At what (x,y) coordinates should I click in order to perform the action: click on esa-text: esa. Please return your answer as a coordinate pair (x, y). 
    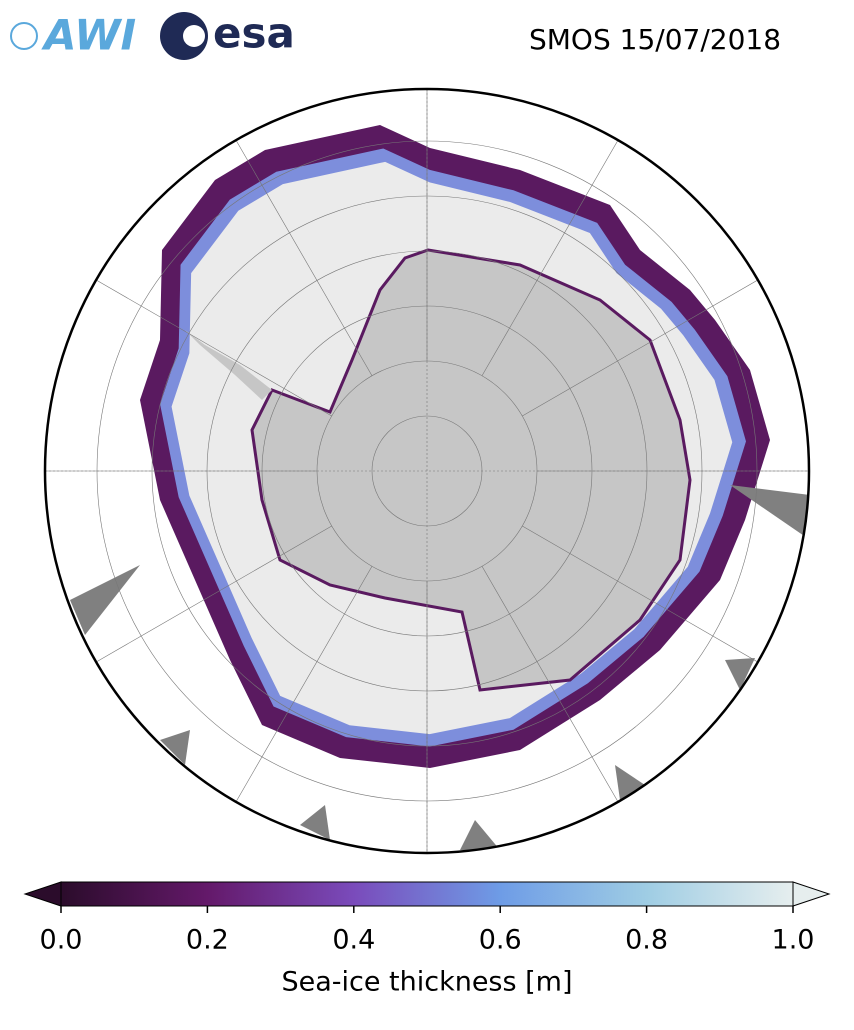
    Looking at the image, I should click on (254, 33).